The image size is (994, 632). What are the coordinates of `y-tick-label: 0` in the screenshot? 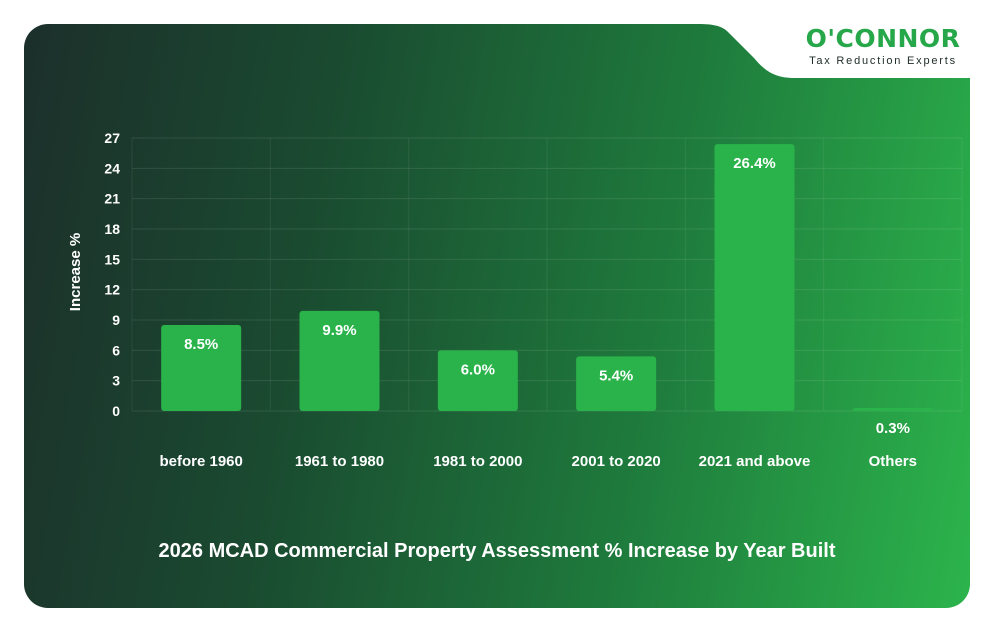 It's located at (116, 411).